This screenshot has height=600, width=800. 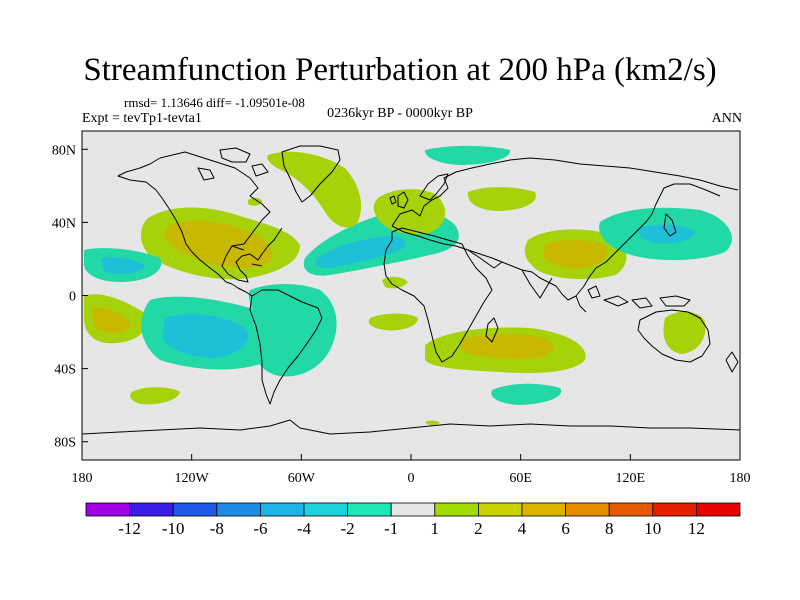 I want to click on colorbar-label: -4, so click(x=304, y=528).